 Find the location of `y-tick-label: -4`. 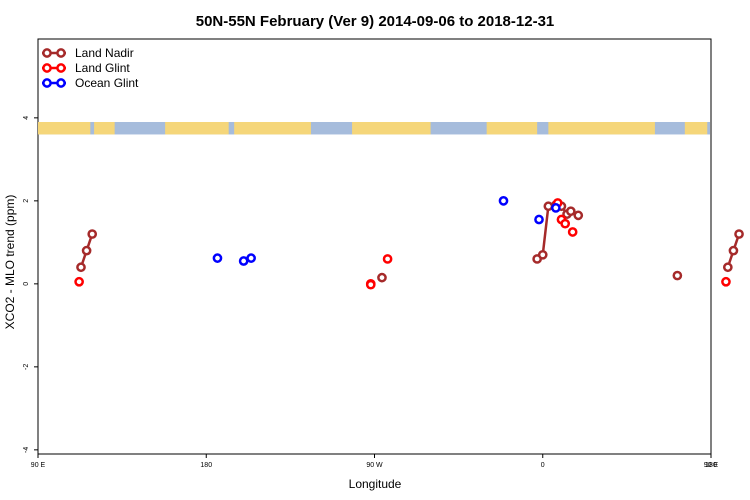

y-tick-label: -4 is located at coordinates (26, 450).